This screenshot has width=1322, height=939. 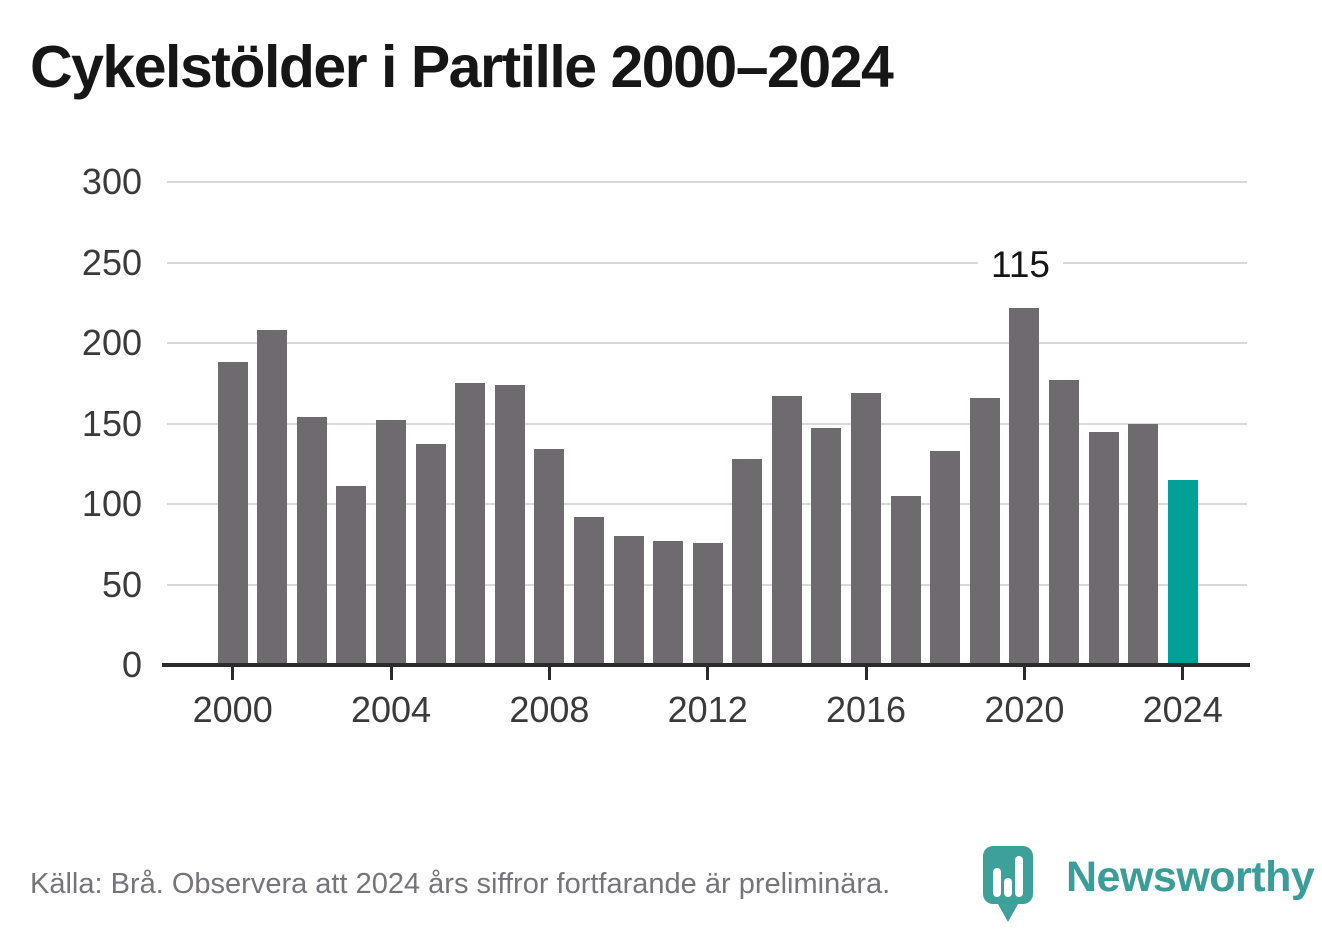 I want to click on x-tick-2012, so click(x=708, y=673).